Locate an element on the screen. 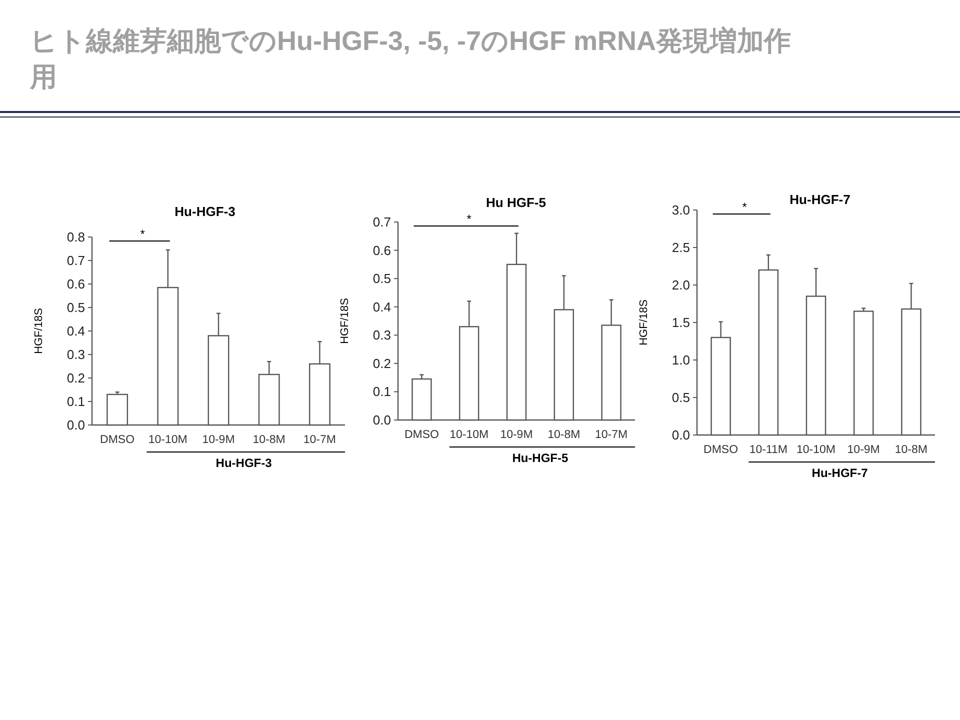 The height and width of the screenshot is (720, 960). y-tick-label: 1.5 is located at coordinates (681, 322).